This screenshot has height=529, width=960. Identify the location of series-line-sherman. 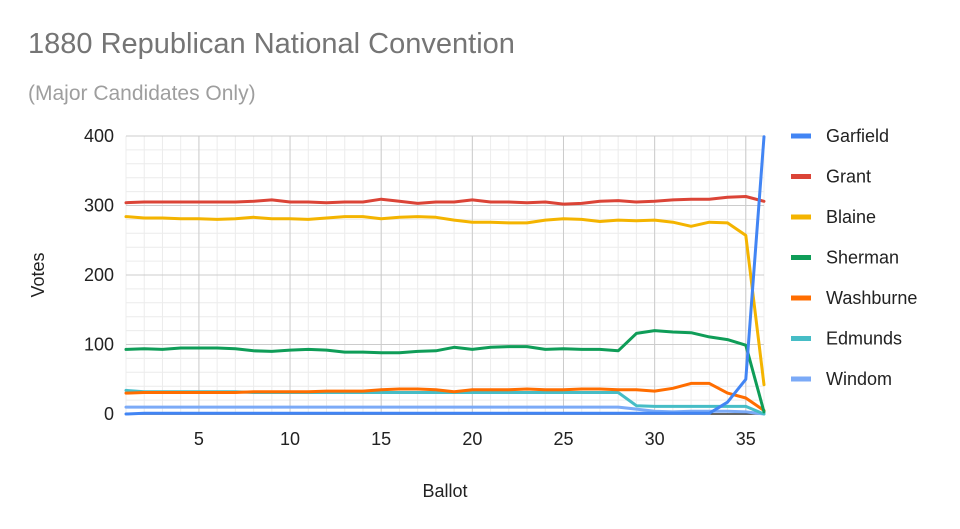
(445, 371).